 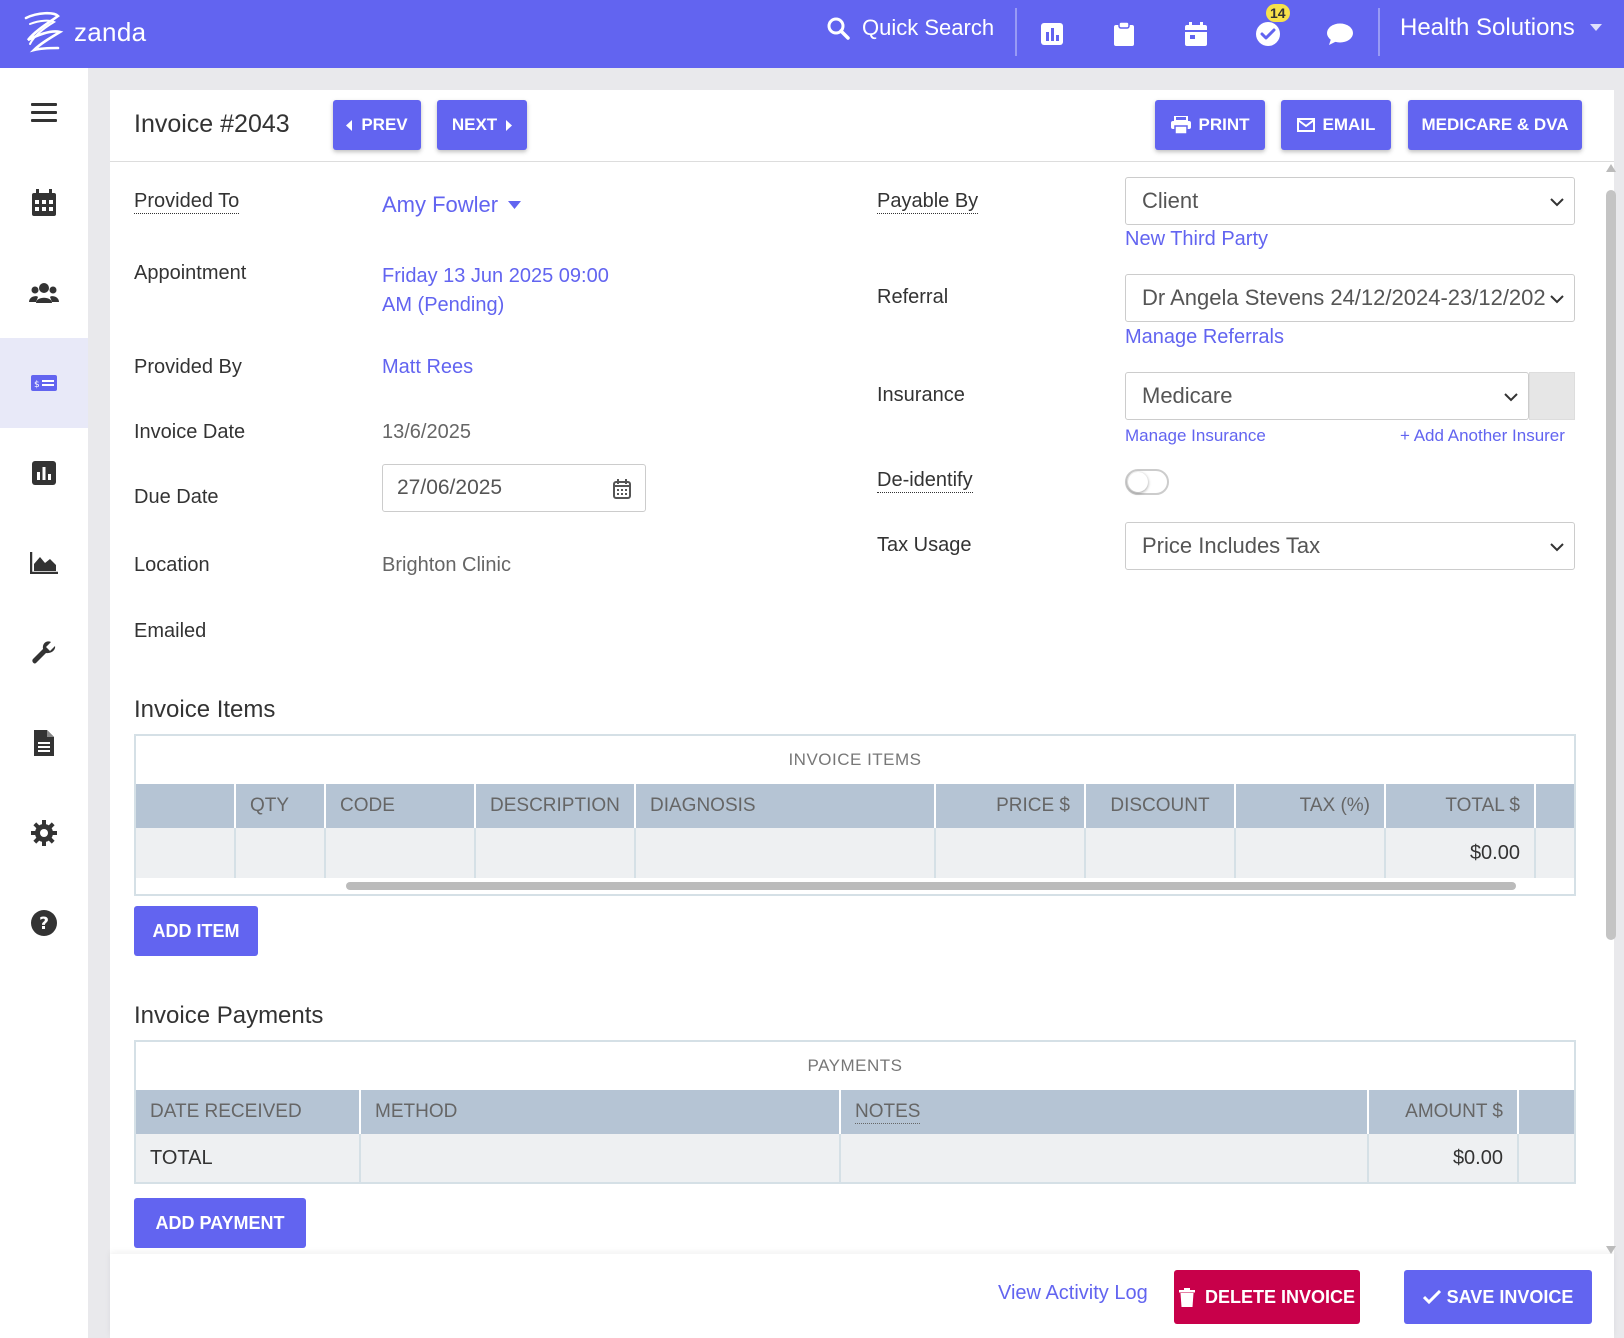 I want to click on chat-icon, so click(x=1340, y=34).